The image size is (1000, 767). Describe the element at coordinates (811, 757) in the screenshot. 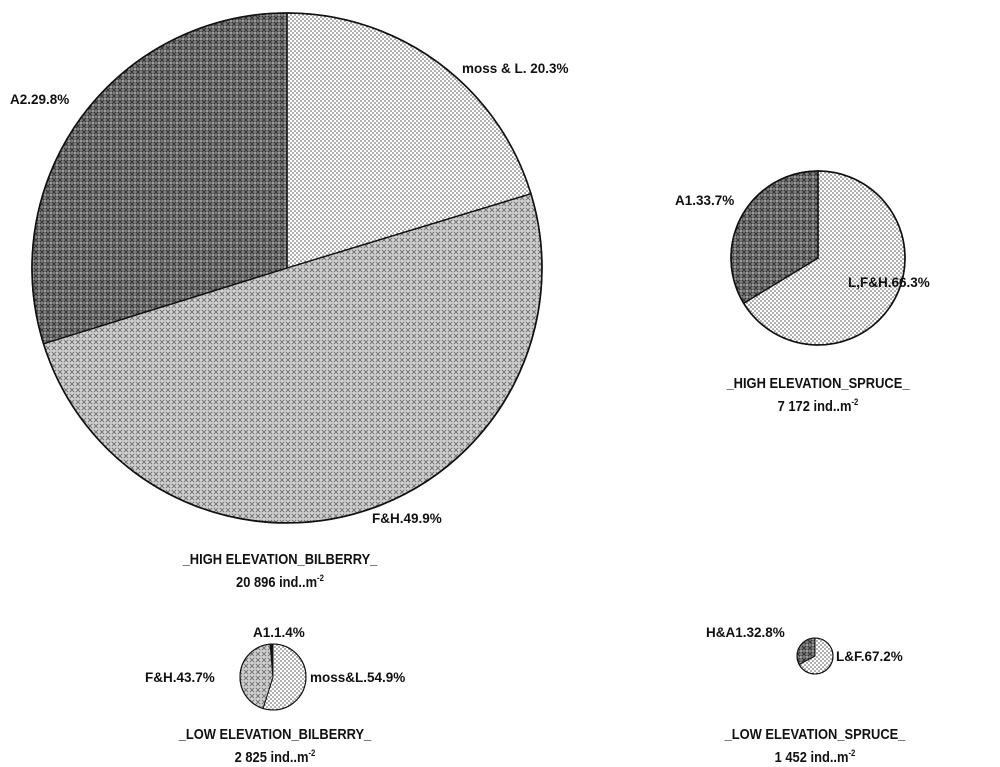

I see `density-value: 1 452 ind..m` at that location.